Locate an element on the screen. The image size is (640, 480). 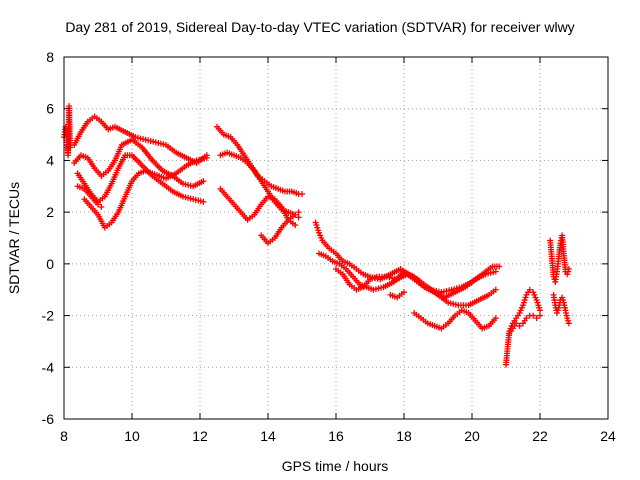
y-tick-label: 4 is located at coordinates (50, 160).